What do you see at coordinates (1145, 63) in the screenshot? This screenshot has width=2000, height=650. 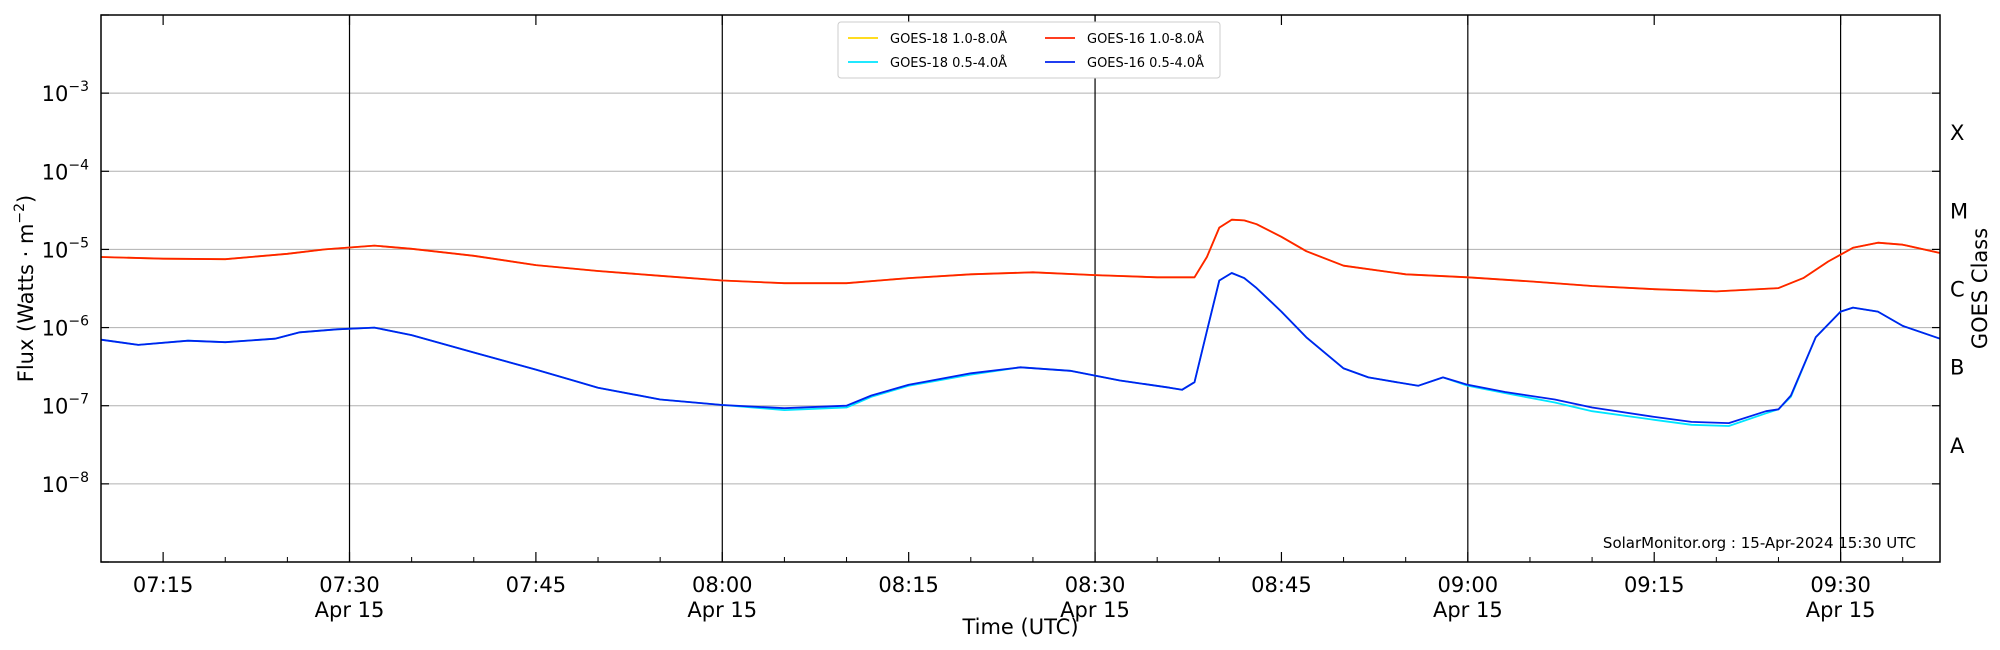 I see `legend-label: GOES-16 0.5-4.0Å` at bounding box center [1145, 63].